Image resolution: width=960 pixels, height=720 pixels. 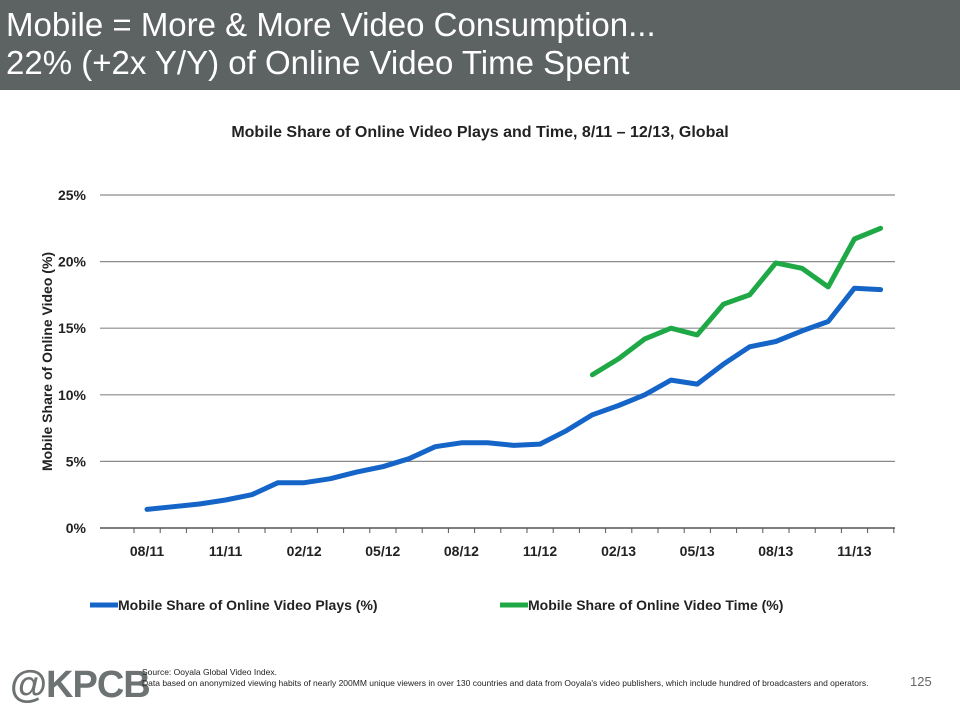 I want to click on x-tick-label: 08/12, so click(x=461, y=551).